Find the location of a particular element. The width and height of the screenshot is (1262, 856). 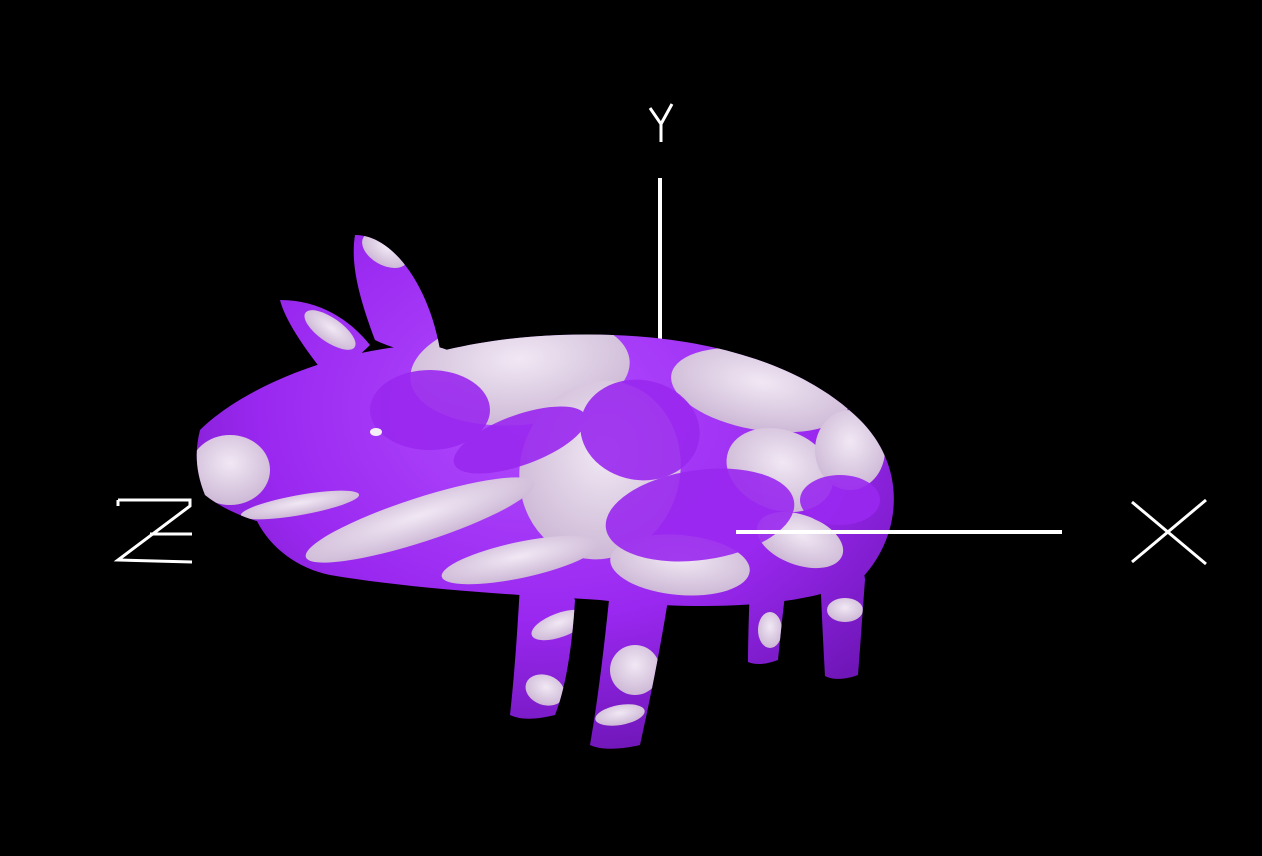

pig-purple-patches is located at coordinates (625, 466).